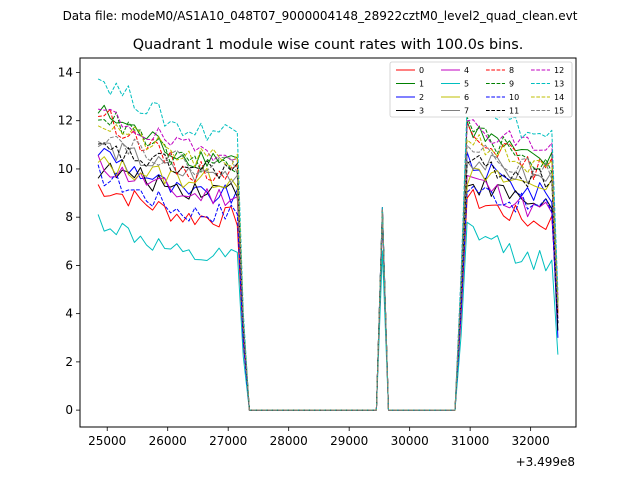 The width and height of the screenshot is (640, 480). What do you see at coordinates (69, 410) in the screenshot?
I see `y-tick-label: 0` at bounding box center [69, 410].